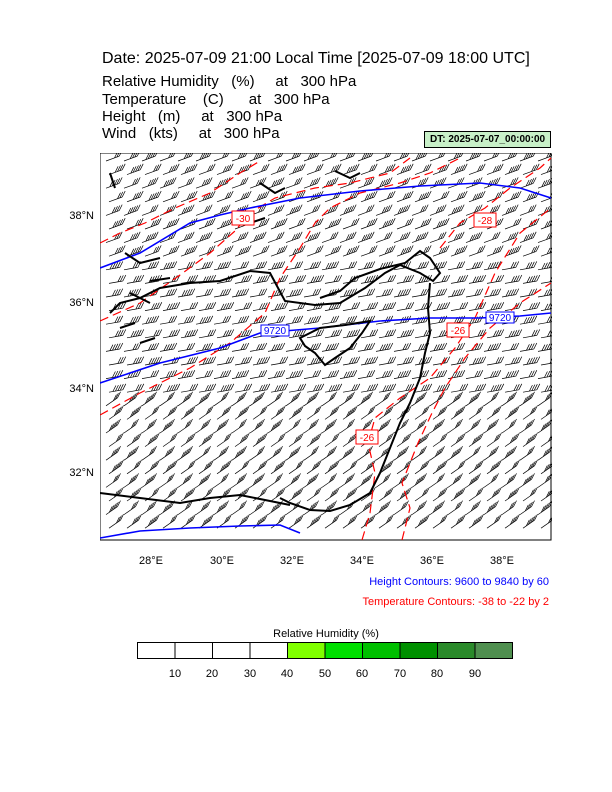 The width and height of the screenshot is (612, 792). I want to click on colorbar-tick: 50, so click(325, 674).